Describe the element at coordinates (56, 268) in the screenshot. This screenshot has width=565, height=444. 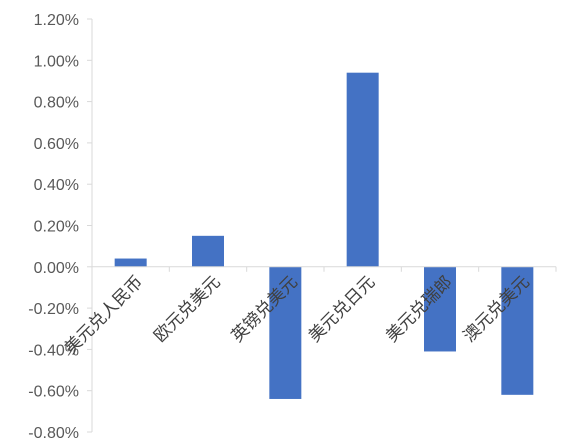
I see `y-tick-label: 0.00%` at that location.